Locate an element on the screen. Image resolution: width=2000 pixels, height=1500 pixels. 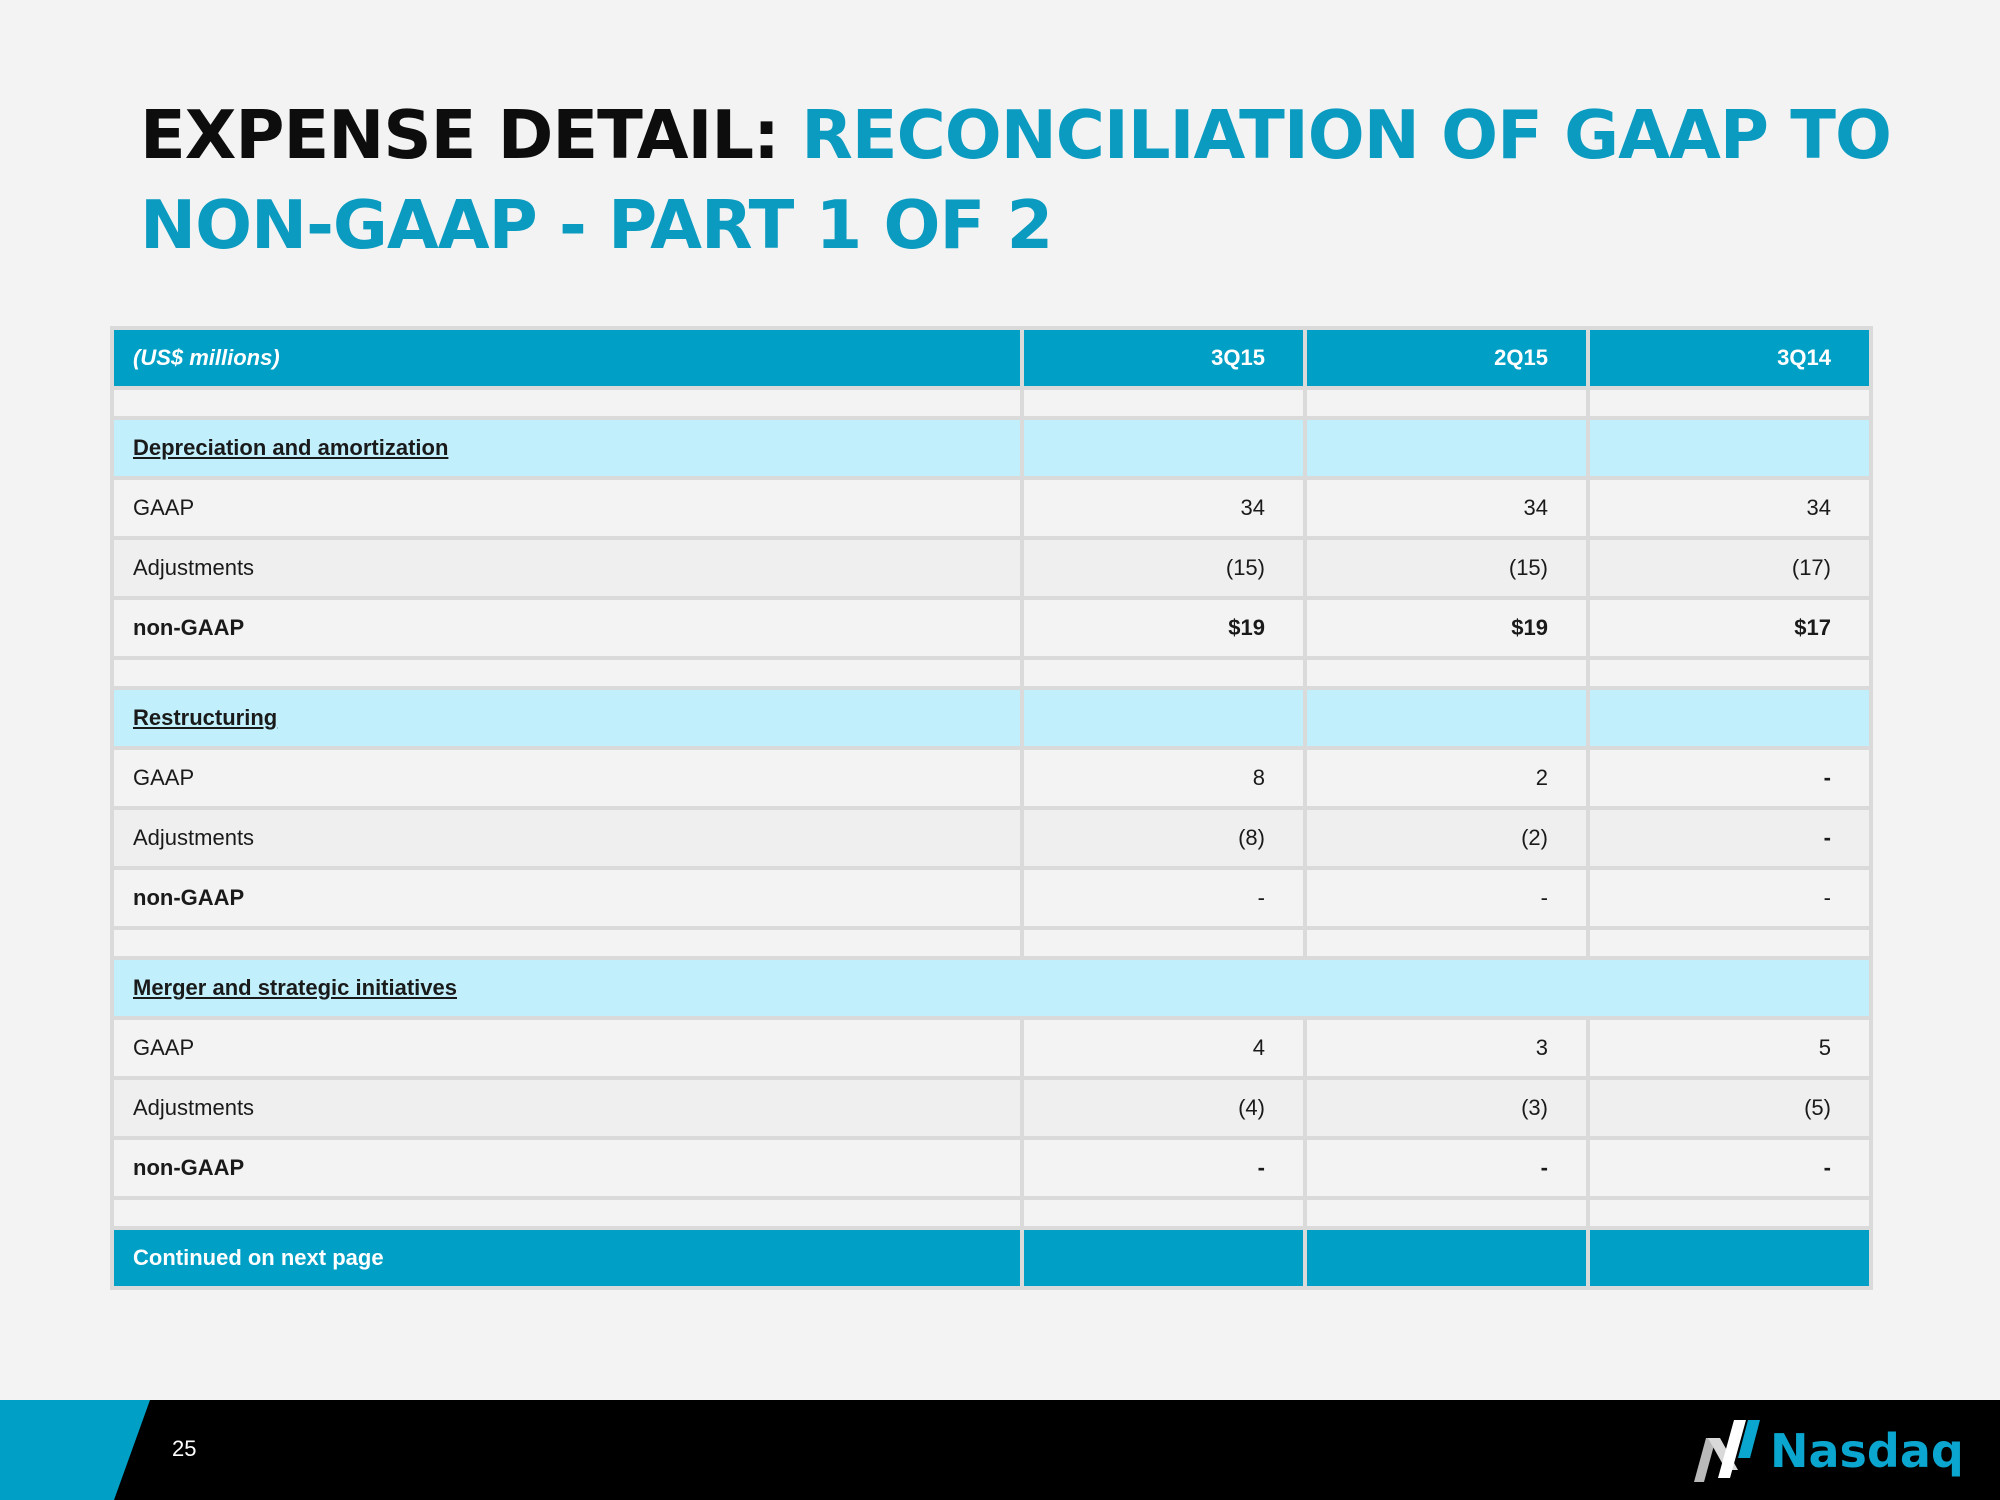
units-label: (US$ millions) is located at coordinates (567, 358).